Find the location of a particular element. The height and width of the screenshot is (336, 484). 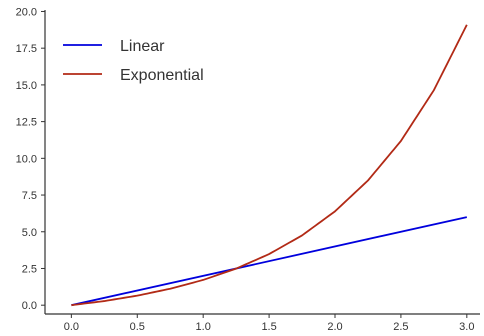

x-tick-label: 1.0 is located at coordinates (203, 327).